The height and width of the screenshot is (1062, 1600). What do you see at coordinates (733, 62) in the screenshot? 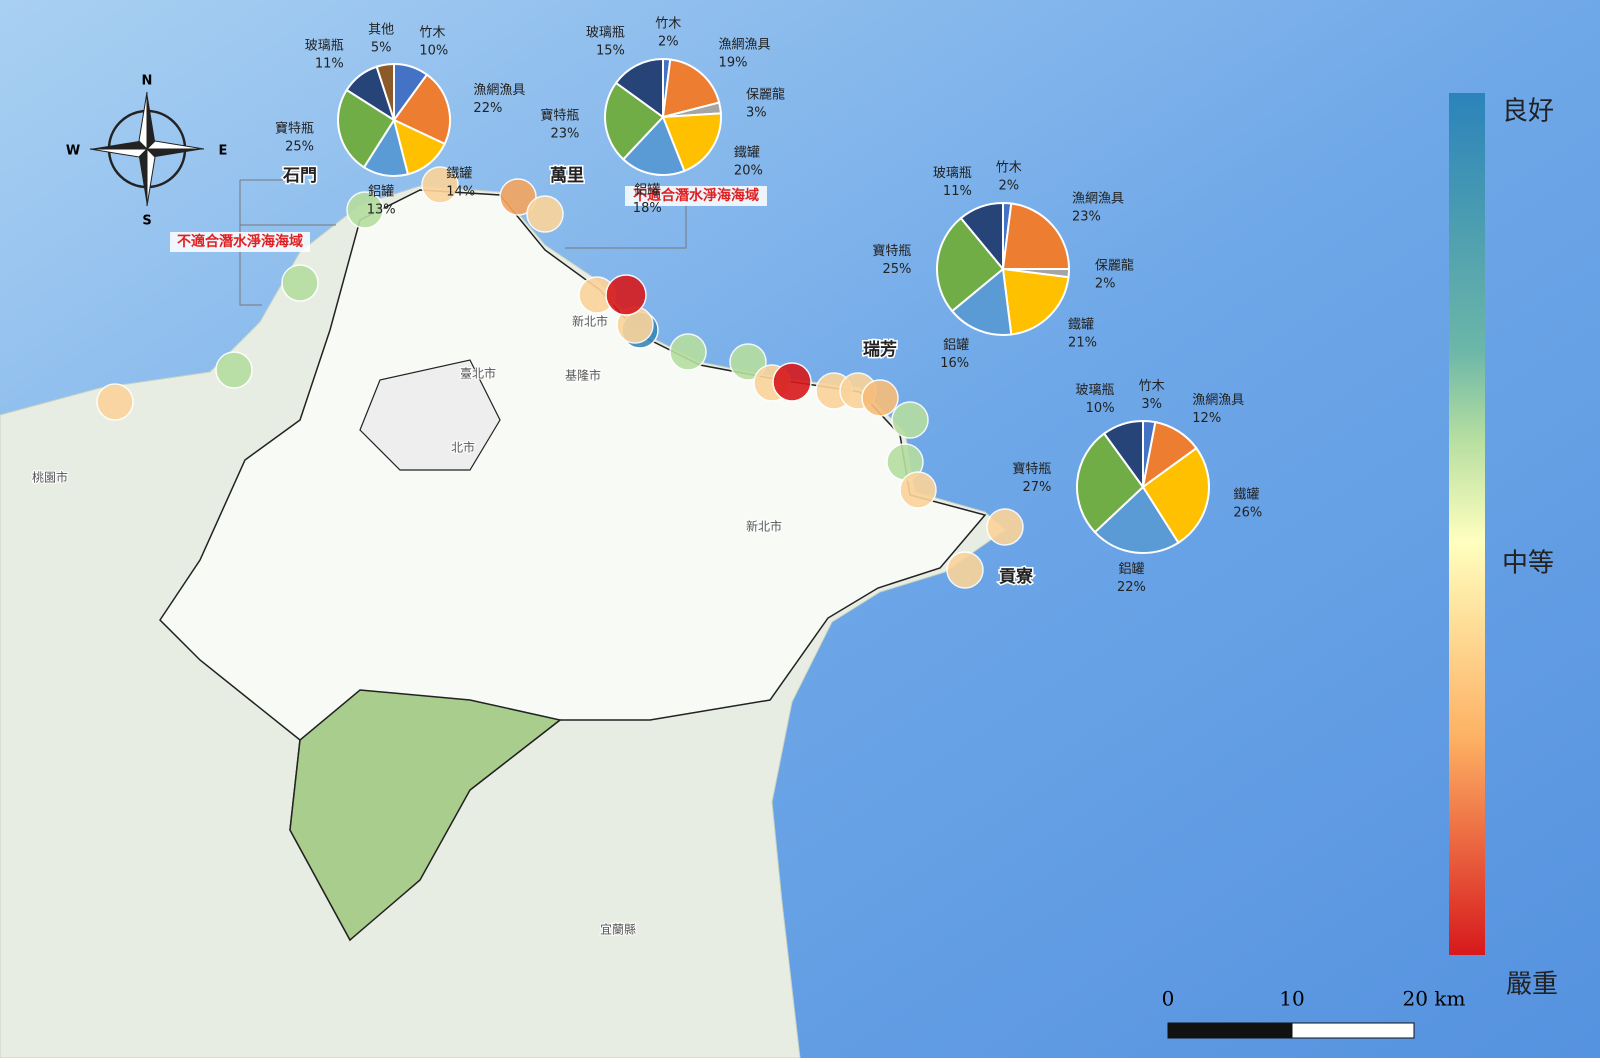
I see `slice-value: 19%` at bounding box center [733, 62].